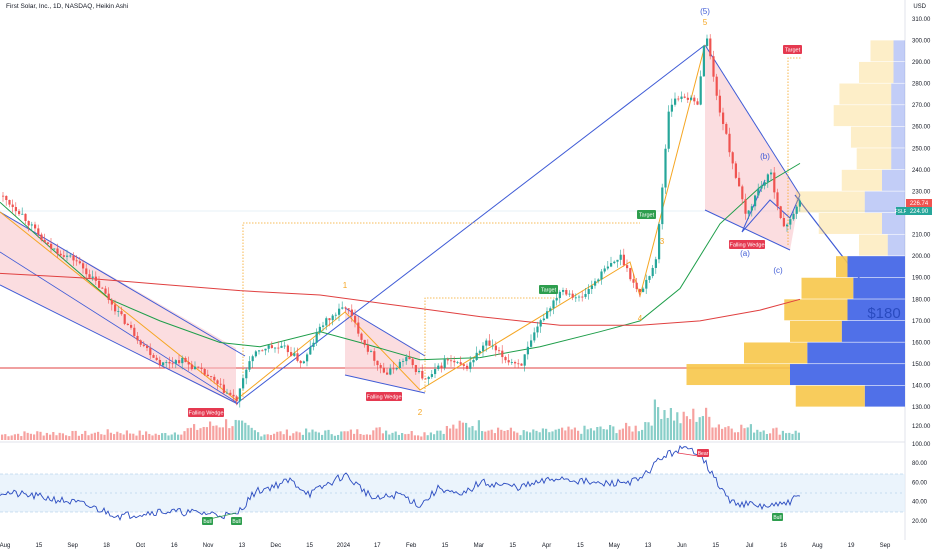  Describe the element at coordinates (792, 49) in the screenshot. I see `target-label-top-bg` at that location.